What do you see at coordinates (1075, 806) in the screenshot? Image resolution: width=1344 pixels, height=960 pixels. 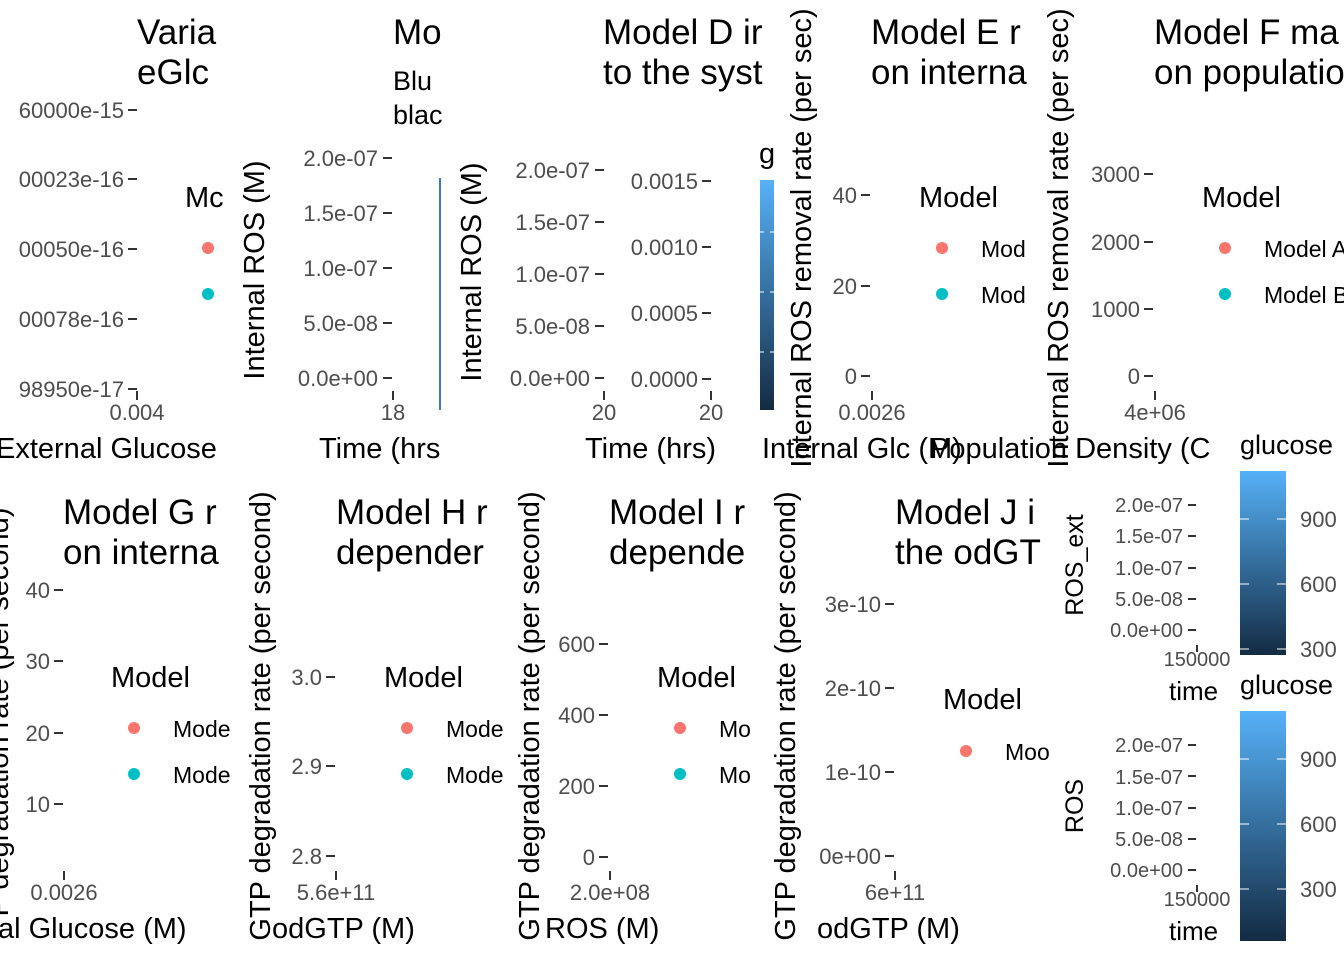 I see `panel-12-y-axis-title: ROS` at bounding box center [1075, 806].